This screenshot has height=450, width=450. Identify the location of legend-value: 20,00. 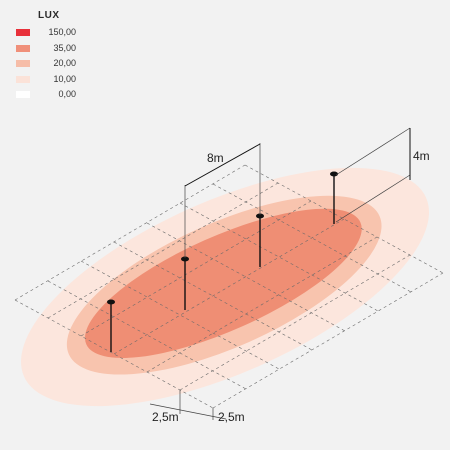
(64, 63).